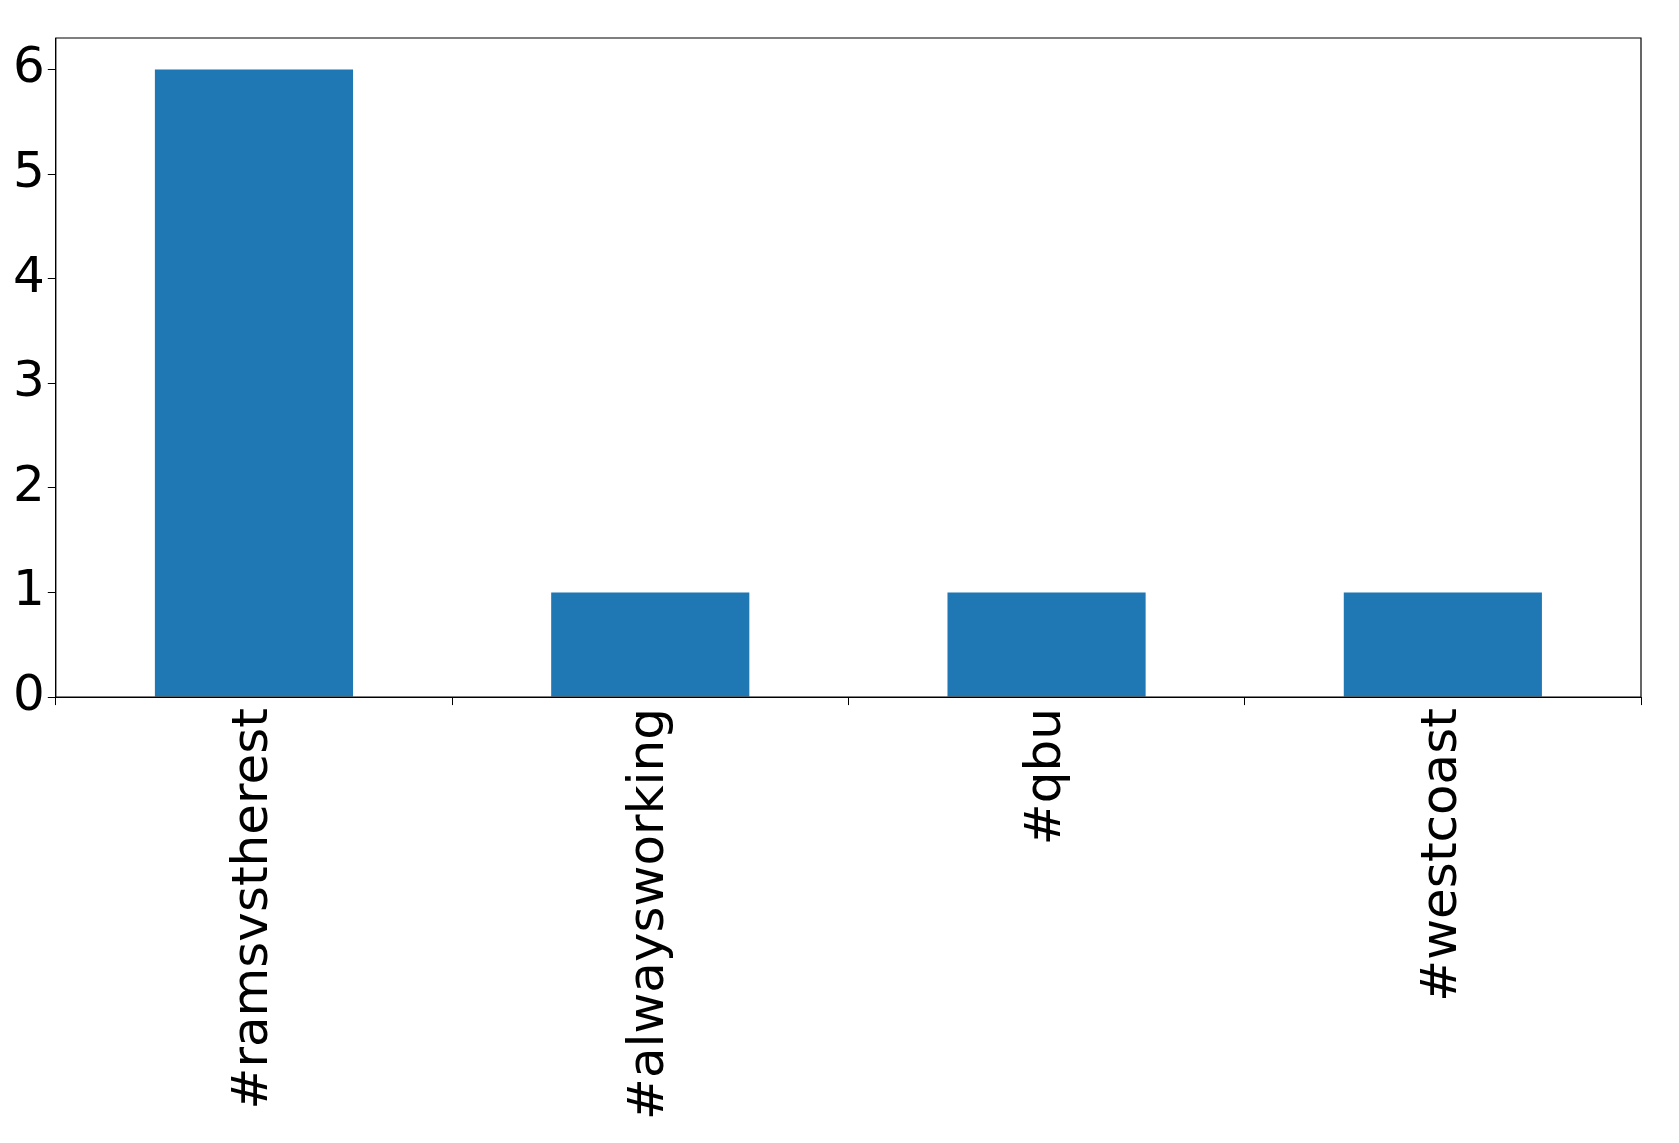 Image resolution: width=1679 pixels, height=1143 pixels. I want to click on x-tick-label: #ramsvstherest, so click(249, 909).